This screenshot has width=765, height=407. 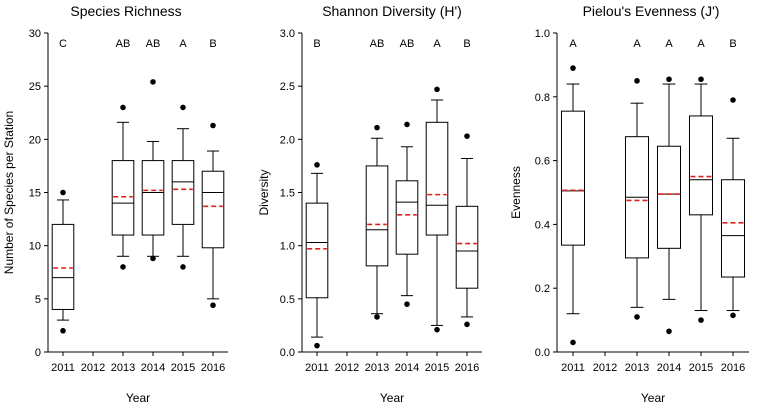 What do you see at coordinates (35, 34) in the screenshot?
I see `y-tick-label: 30` at bounding box center [35, 34].